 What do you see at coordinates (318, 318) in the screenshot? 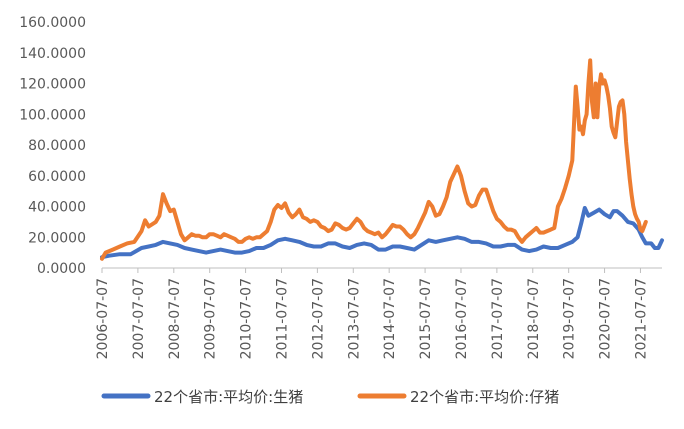
I see `x-tick-label: 2012-07-07` at bounding box center [318, 318].